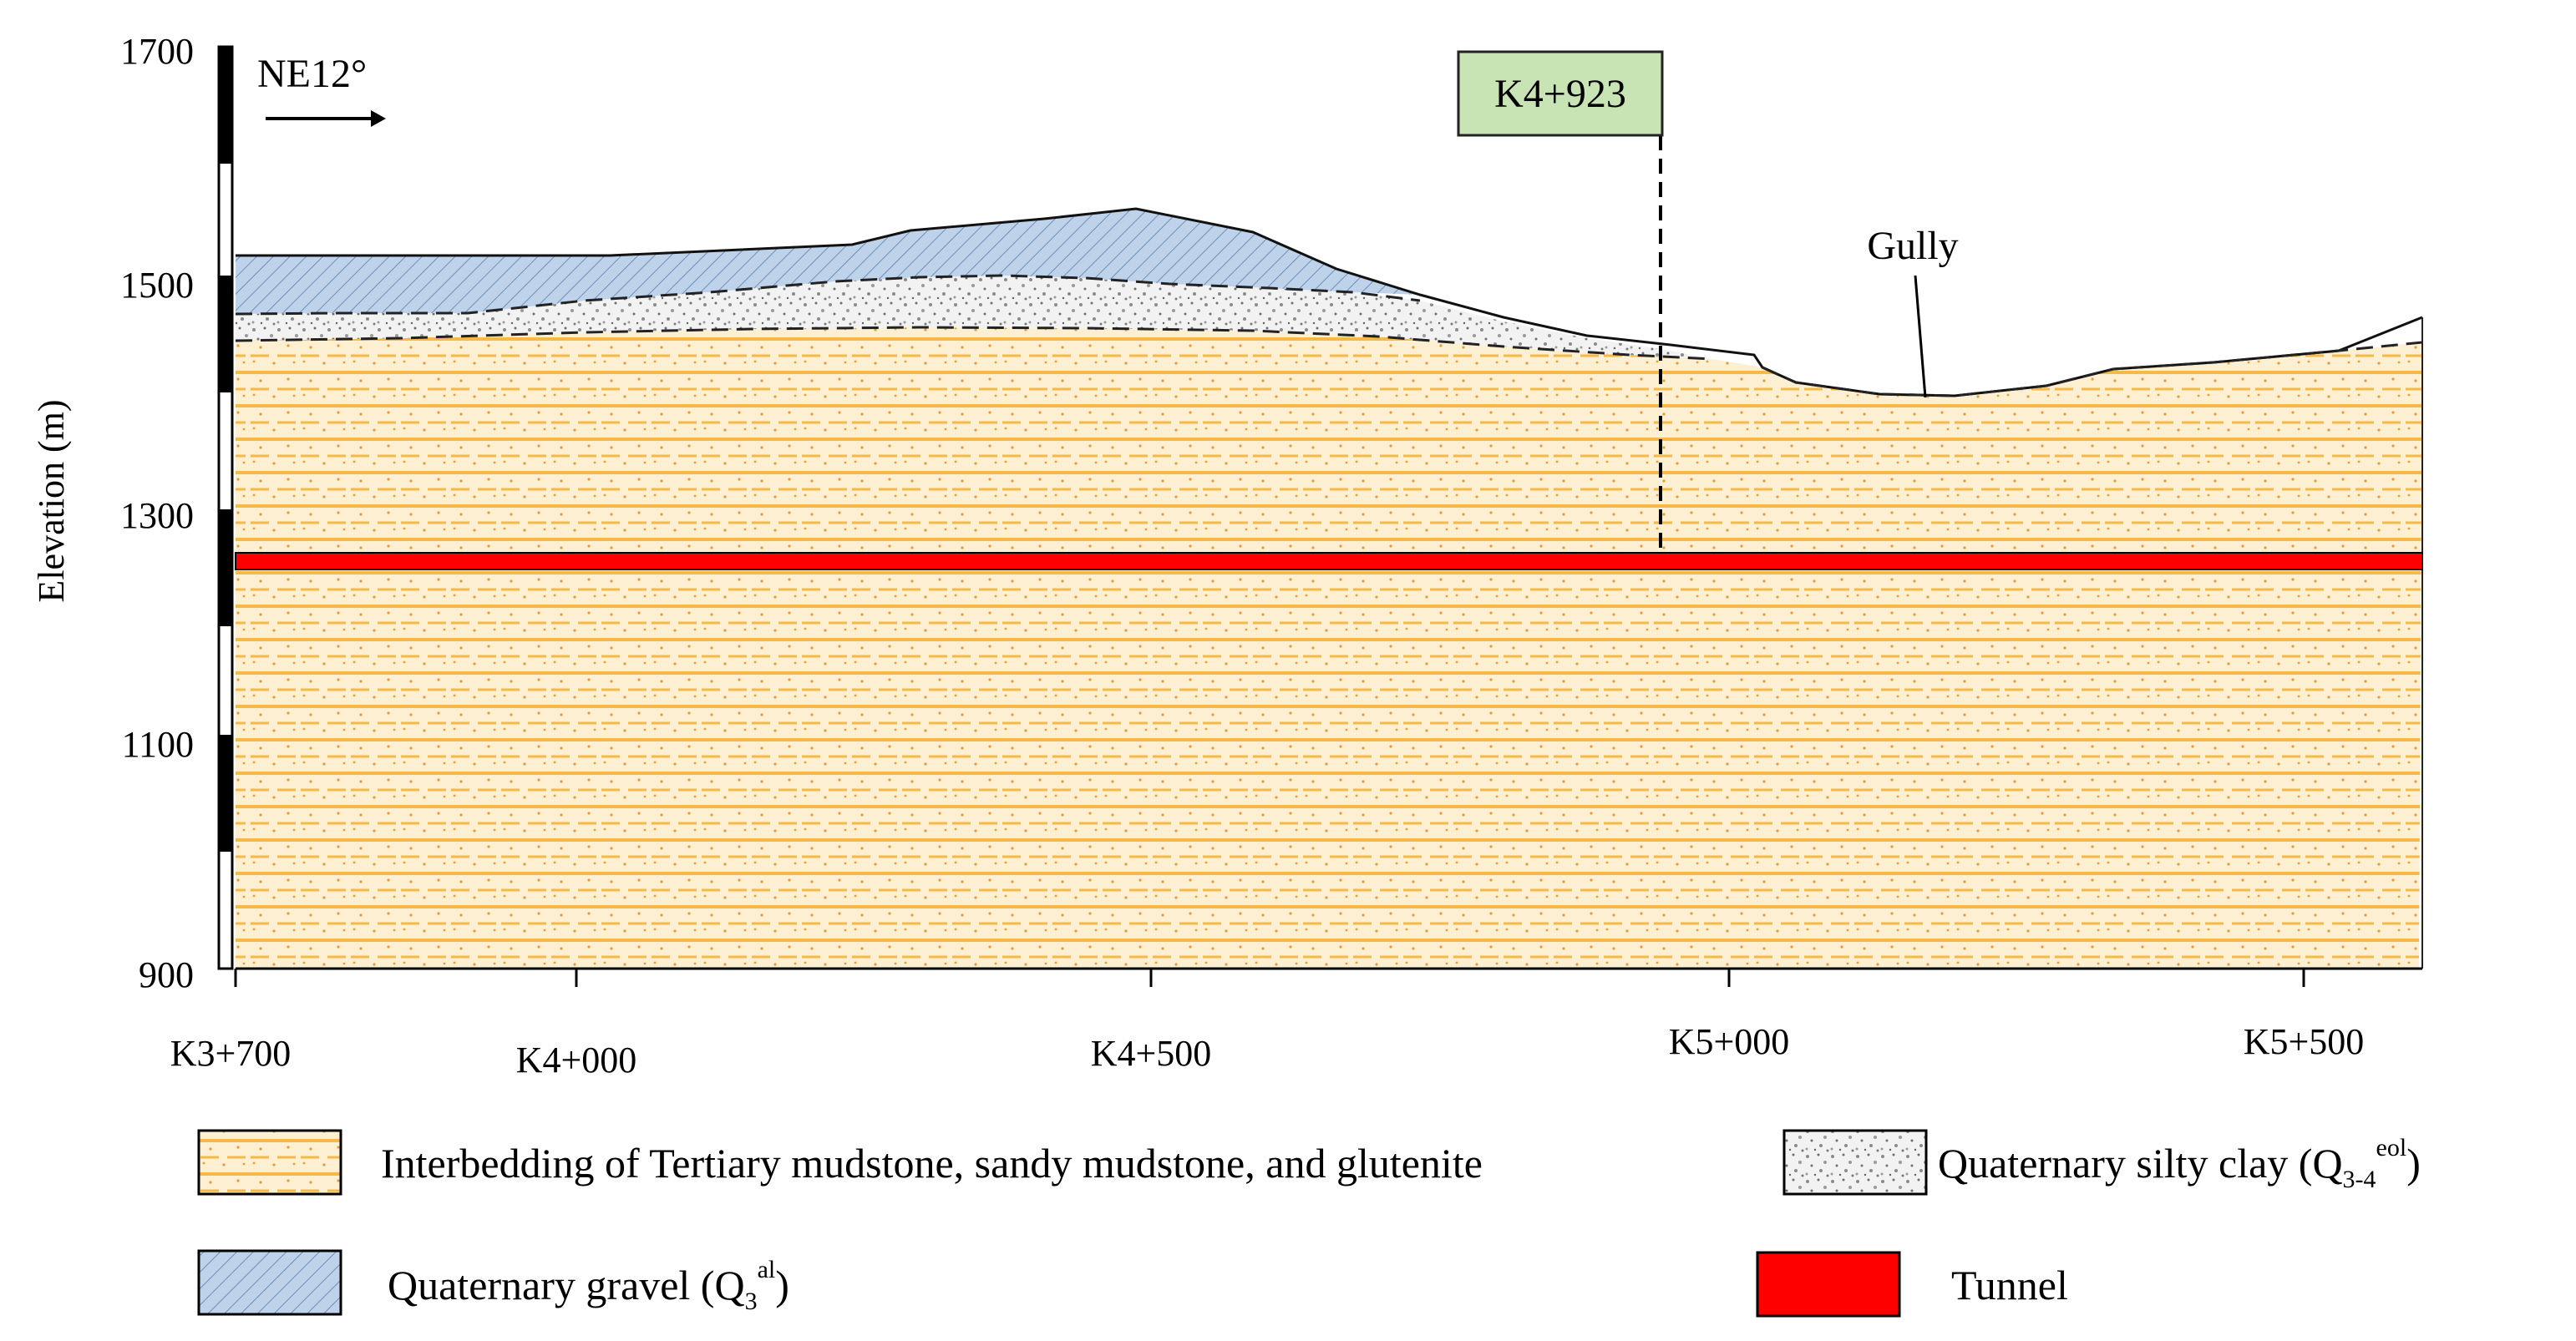 The image size is (2576, 1341). Describe the element at coordinates (157, 285) in the screenshot. I see `y-tick-label: 1500` at that location.